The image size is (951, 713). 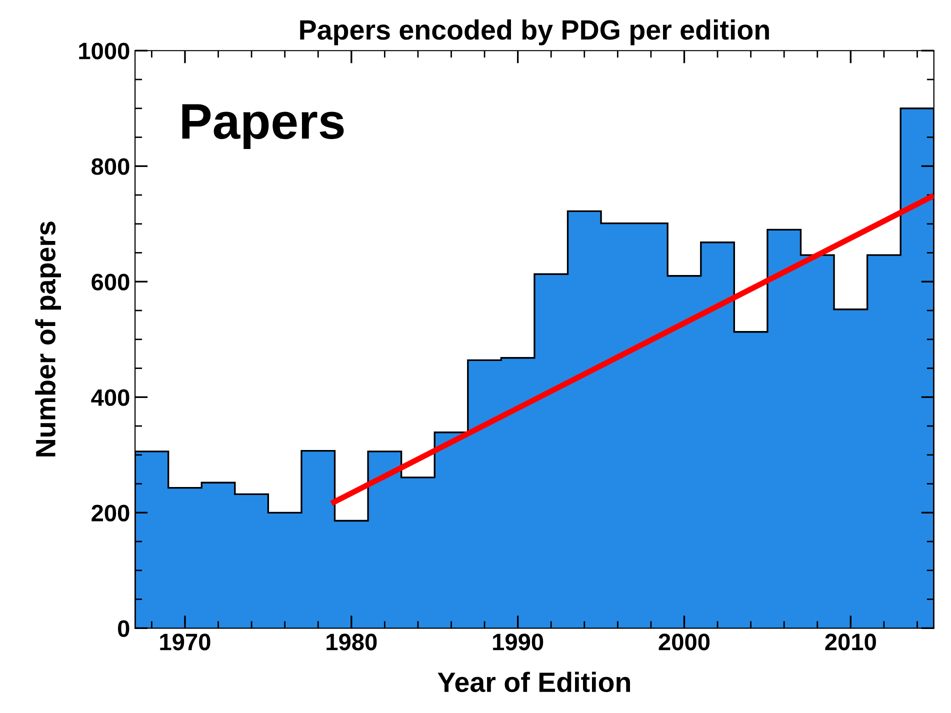 What do you see at coordinates (111, 282) in the screenshot?
I see `y-tick-label: 600` at bounding box center [111, 282].